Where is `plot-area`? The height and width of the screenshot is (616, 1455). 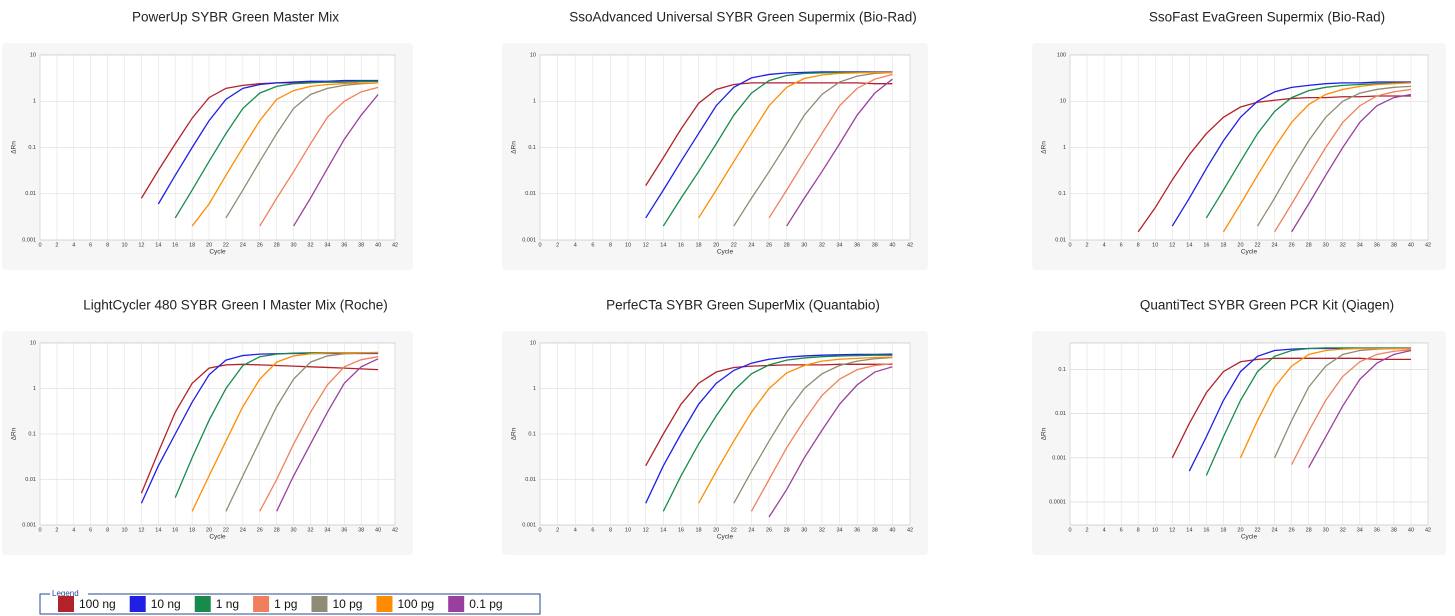
plot-area is located at coordinates (1249, 434).